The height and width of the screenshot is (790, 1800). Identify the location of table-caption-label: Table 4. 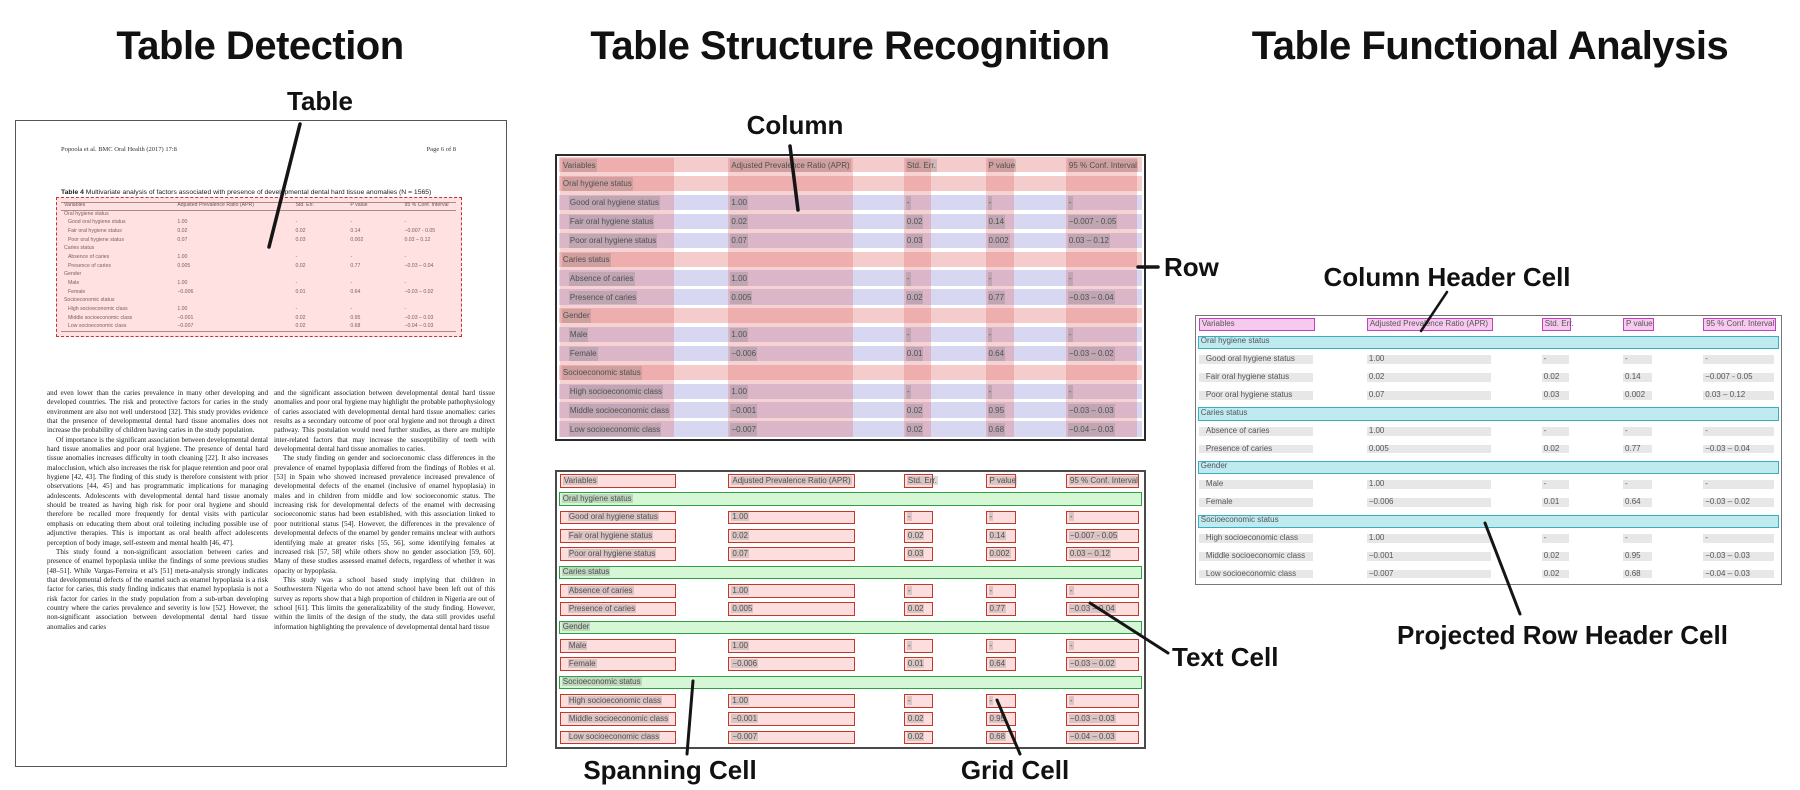
(72, 192).